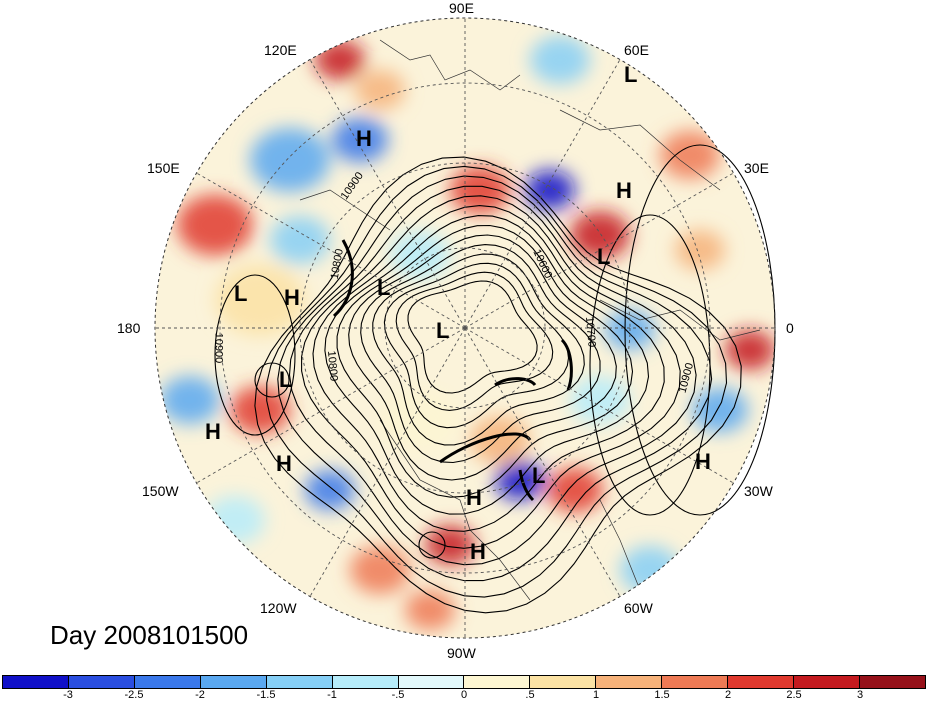  I want to click on contour-label: 10700, so click(590, 332).